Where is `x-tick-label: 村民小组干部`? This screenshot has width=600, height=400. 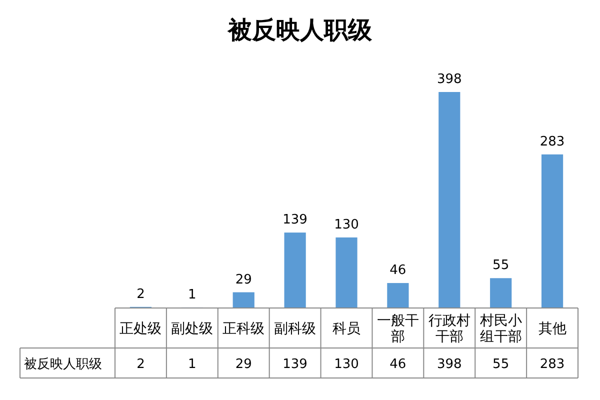
x-tick-label: 村民小组干部 is located at coordinates (500, 329).